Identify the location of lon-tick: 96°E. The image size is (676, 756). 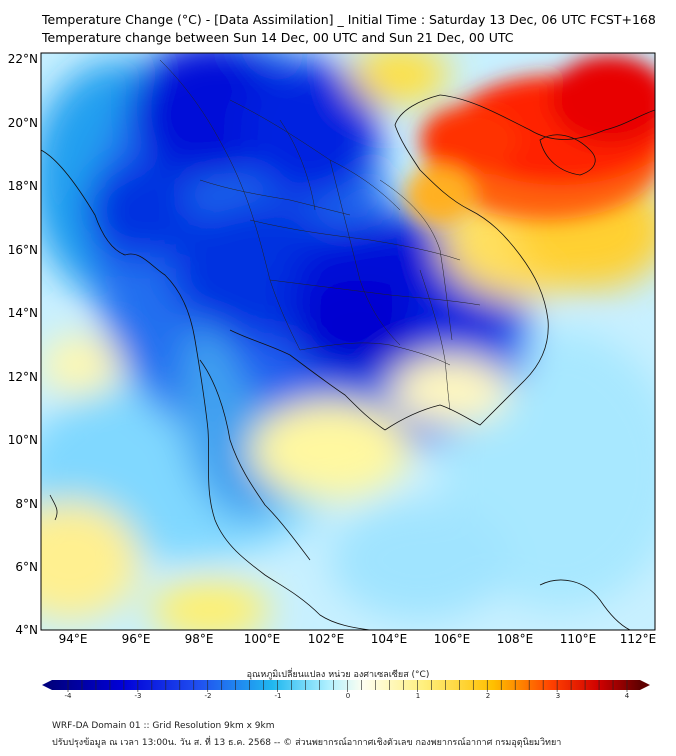
(136, 639).